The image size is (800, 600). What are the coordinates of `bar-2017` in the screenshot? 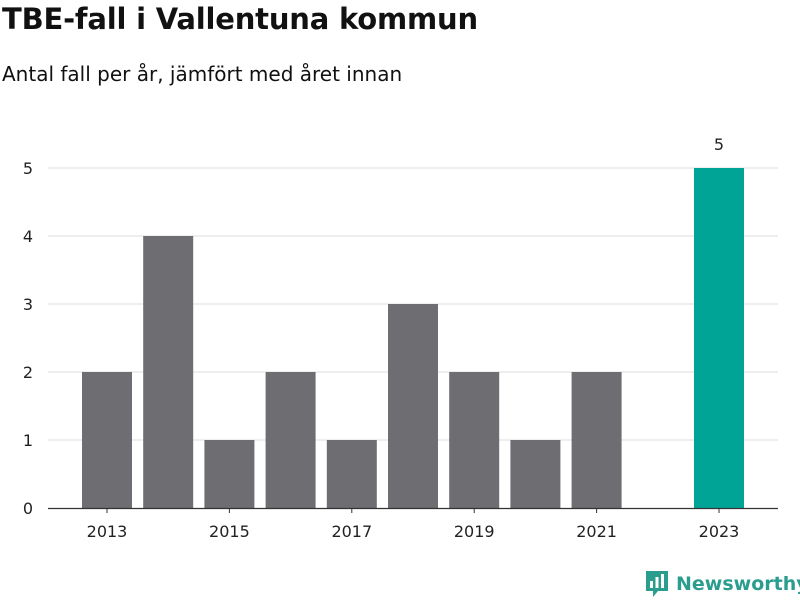 It's located at (351, 474).